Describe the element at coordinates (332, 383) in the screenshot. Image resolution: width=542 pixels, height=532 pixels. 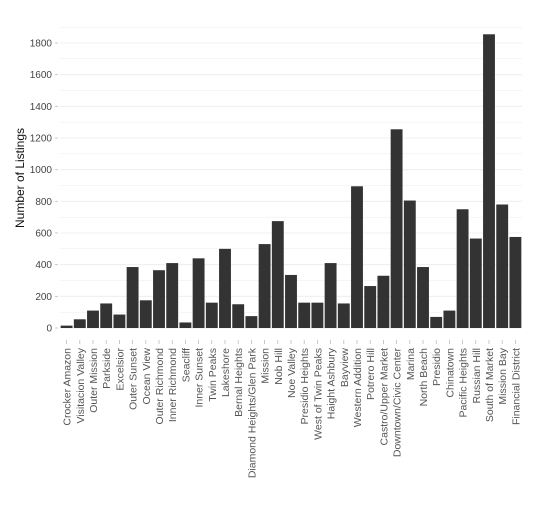
I see `x-tick-label: Haight Ashbury` at that location.